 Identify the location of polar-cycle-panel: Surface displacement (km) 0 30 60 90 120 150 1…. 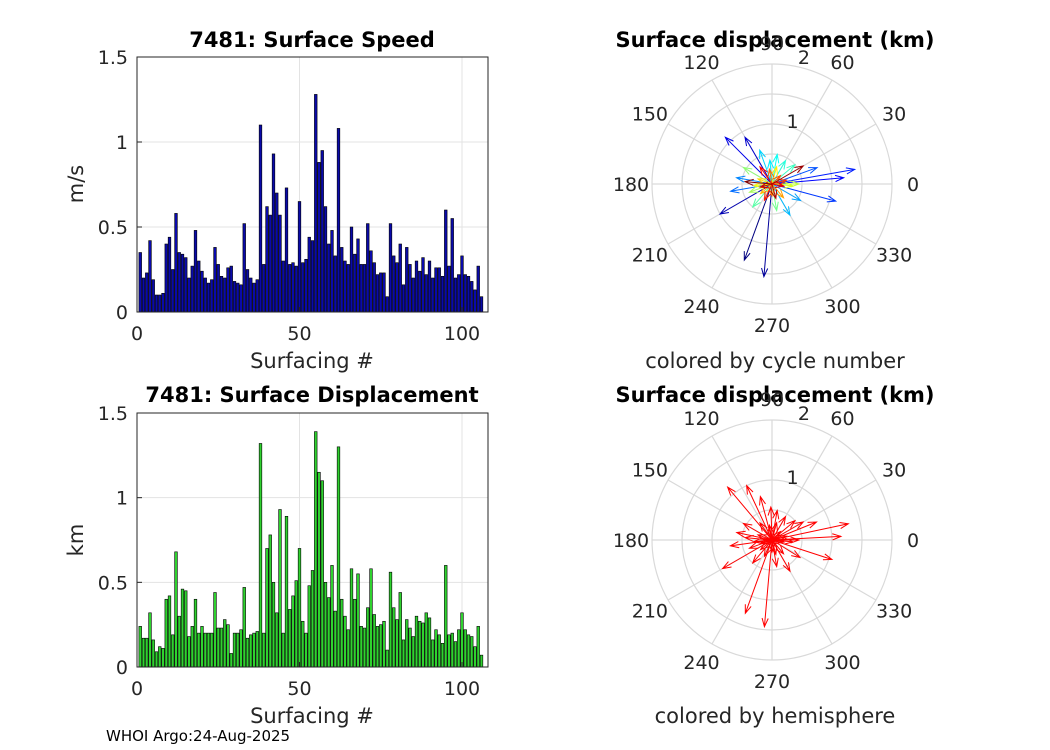
(774, 200).